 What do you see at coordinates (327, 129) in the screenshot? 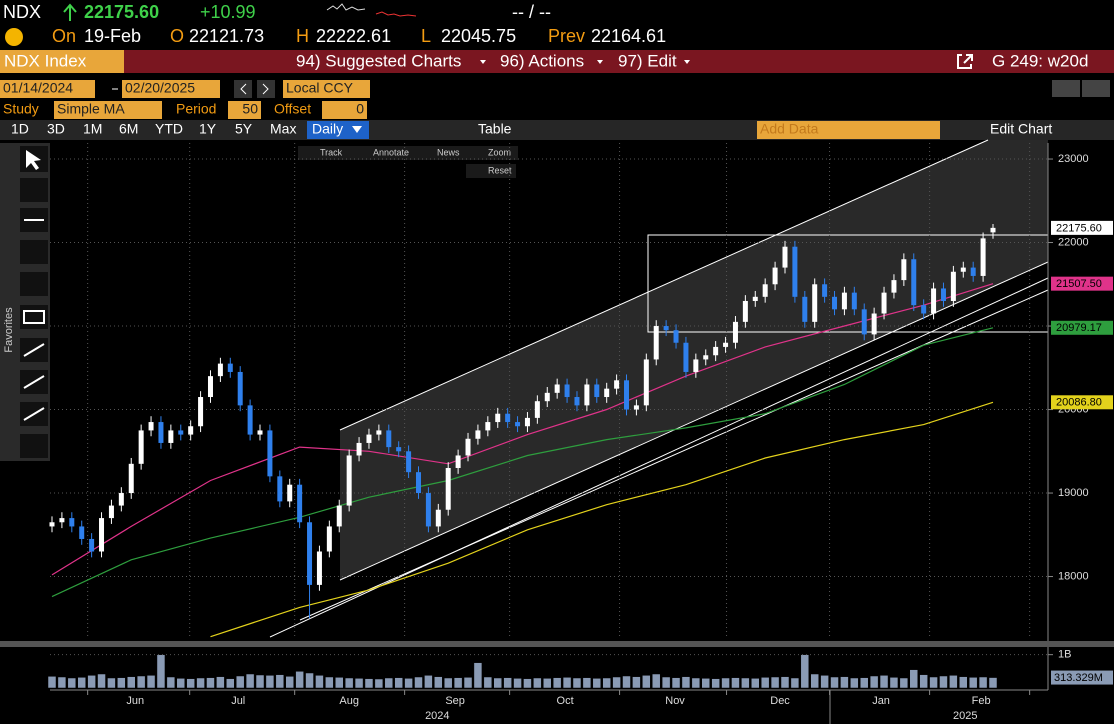
I see `frequency: Daily` at bounding box center [327, 129].